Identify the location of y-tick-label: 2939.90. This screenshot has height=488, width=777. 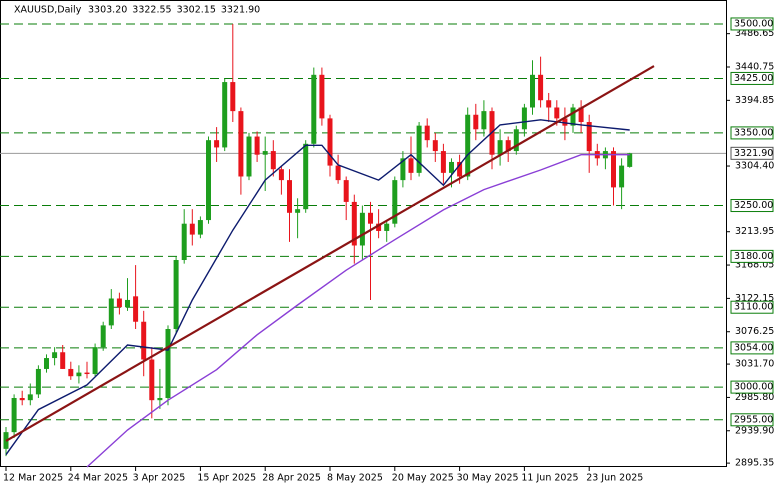
(754, 430).